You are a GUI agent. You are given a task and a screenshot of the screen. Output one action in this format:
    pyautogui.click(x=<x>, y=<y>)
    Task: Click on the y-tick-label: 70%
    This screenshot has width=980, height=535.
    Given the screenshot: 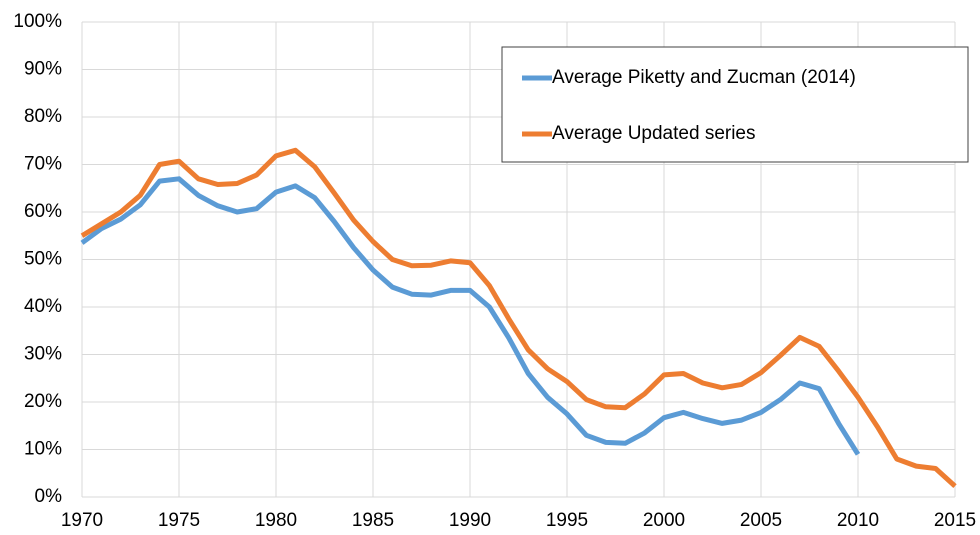 What is the action you would take?
    pyautogui.click(x=43, y=164)
    